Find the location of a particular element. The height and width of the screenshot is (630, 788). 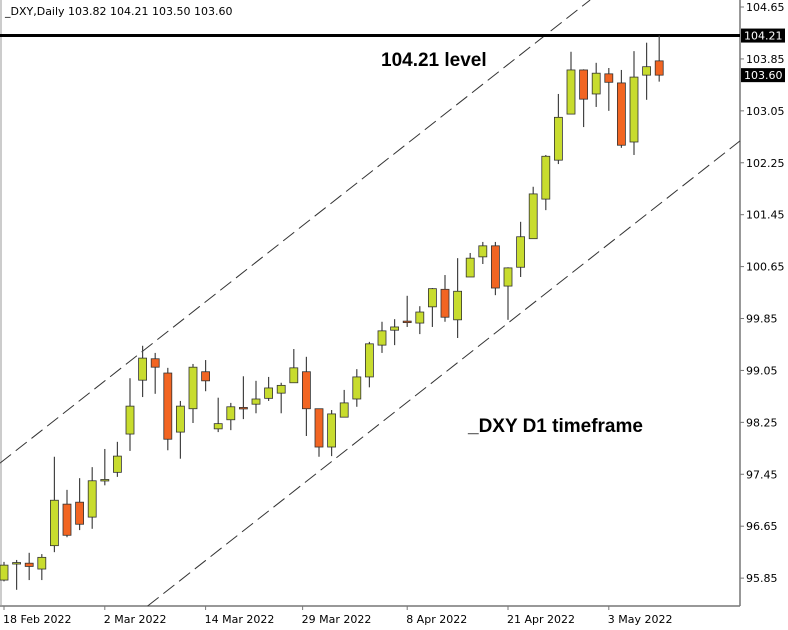

chart-title: _DXY,Daily 103.82 104.21 103.50 103.60 is located at coordinates (118, 11).